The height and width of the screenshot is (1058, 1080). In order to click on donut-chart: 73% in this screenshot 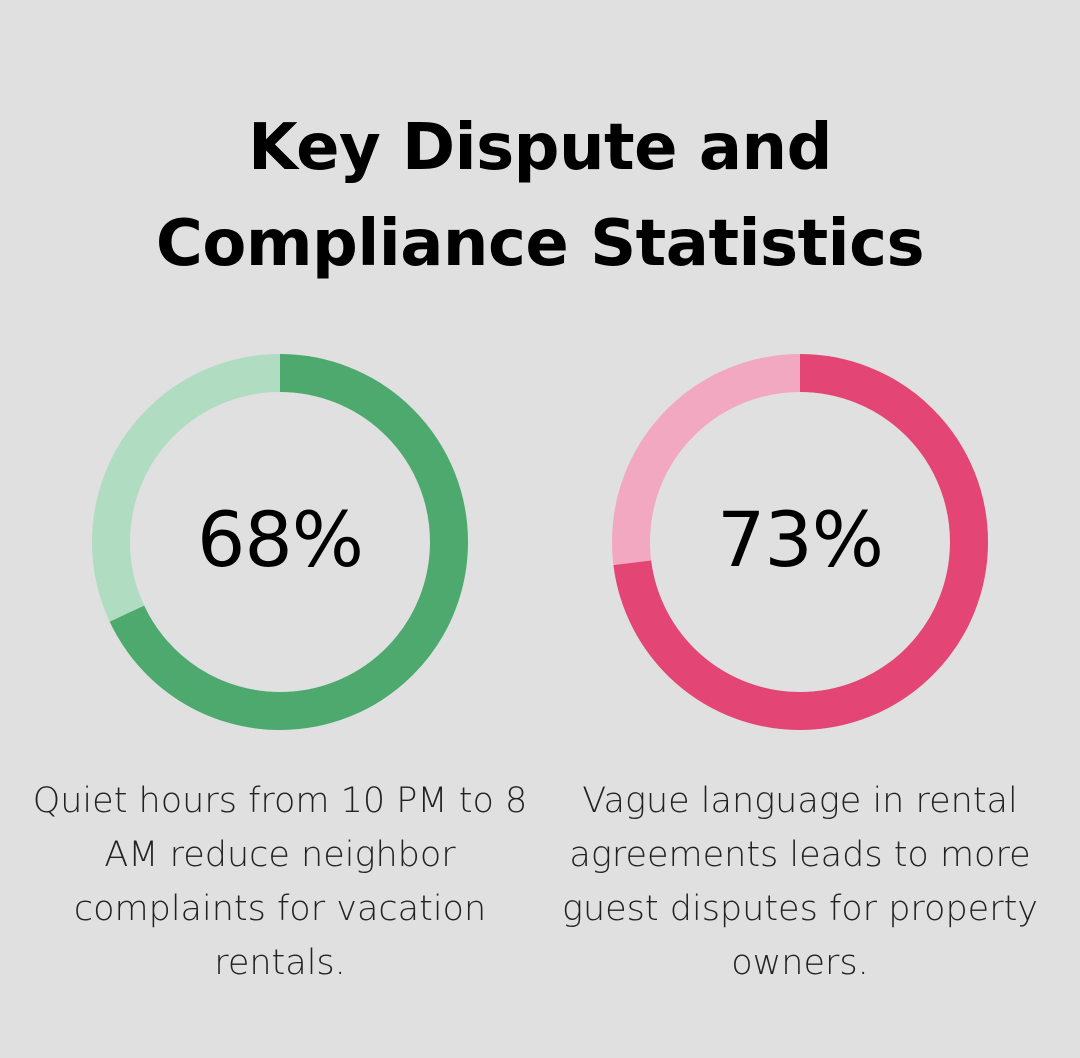, I will do `click(800, 542)`.